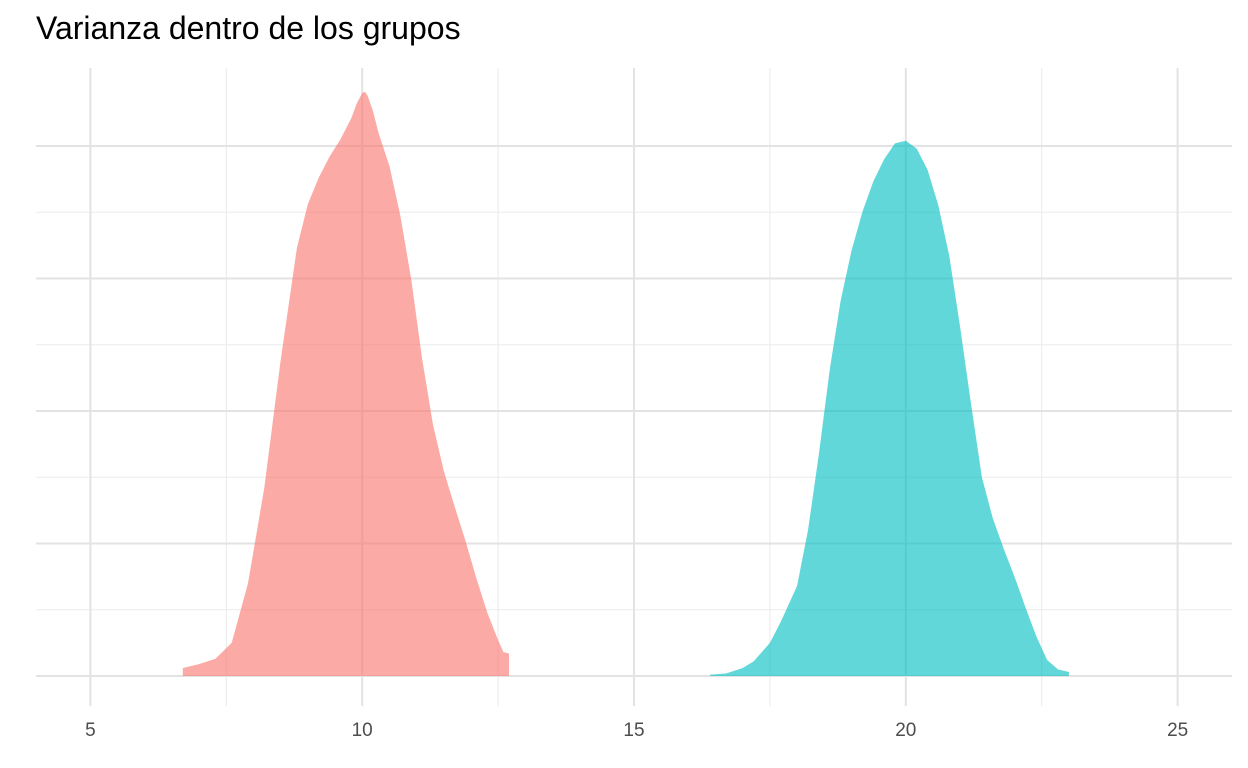 This screenshot has height=768, width=1248. I want to click on chart-title: Varianza dentro de los grupos, so click(248, 28).